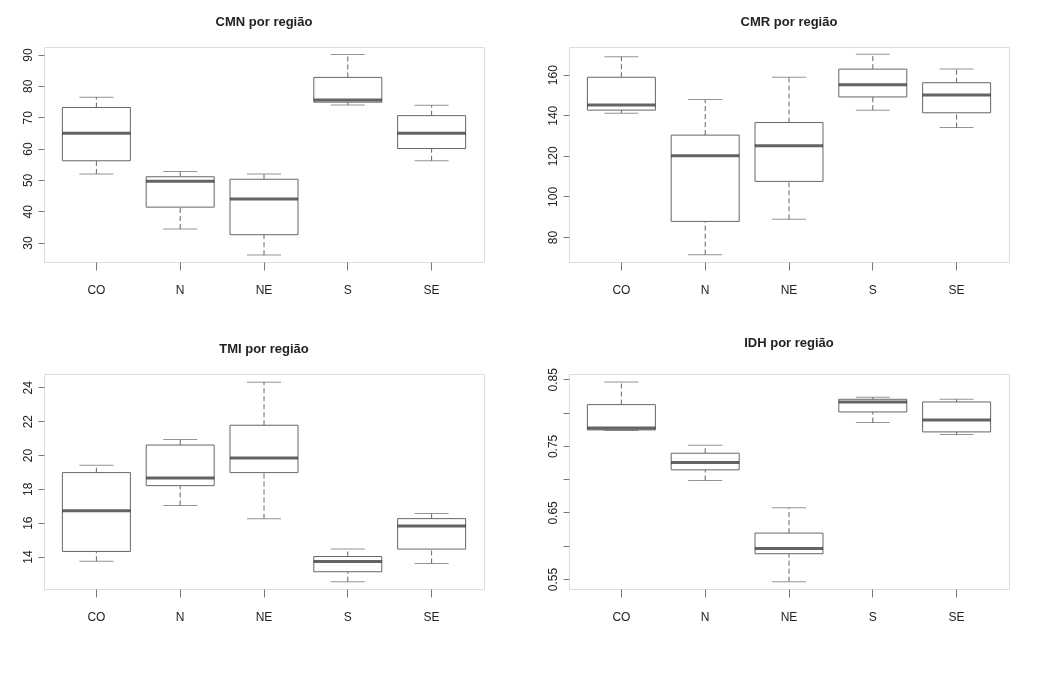  Describe the element at coordinates (552, 446) in the screenshot. I see `y-tick-label: 0.75` at that location.